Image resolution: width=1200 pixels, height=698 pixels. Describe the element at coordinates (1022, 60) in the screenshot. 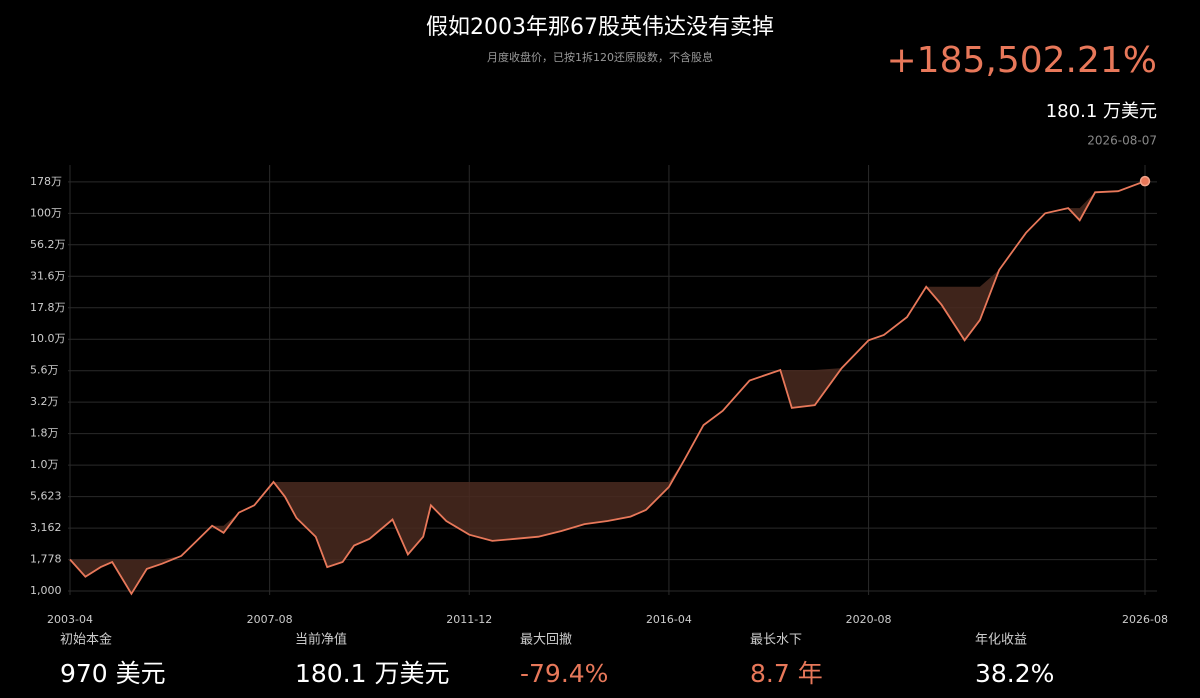

I see `return-label: +185,502.21%` at that location.